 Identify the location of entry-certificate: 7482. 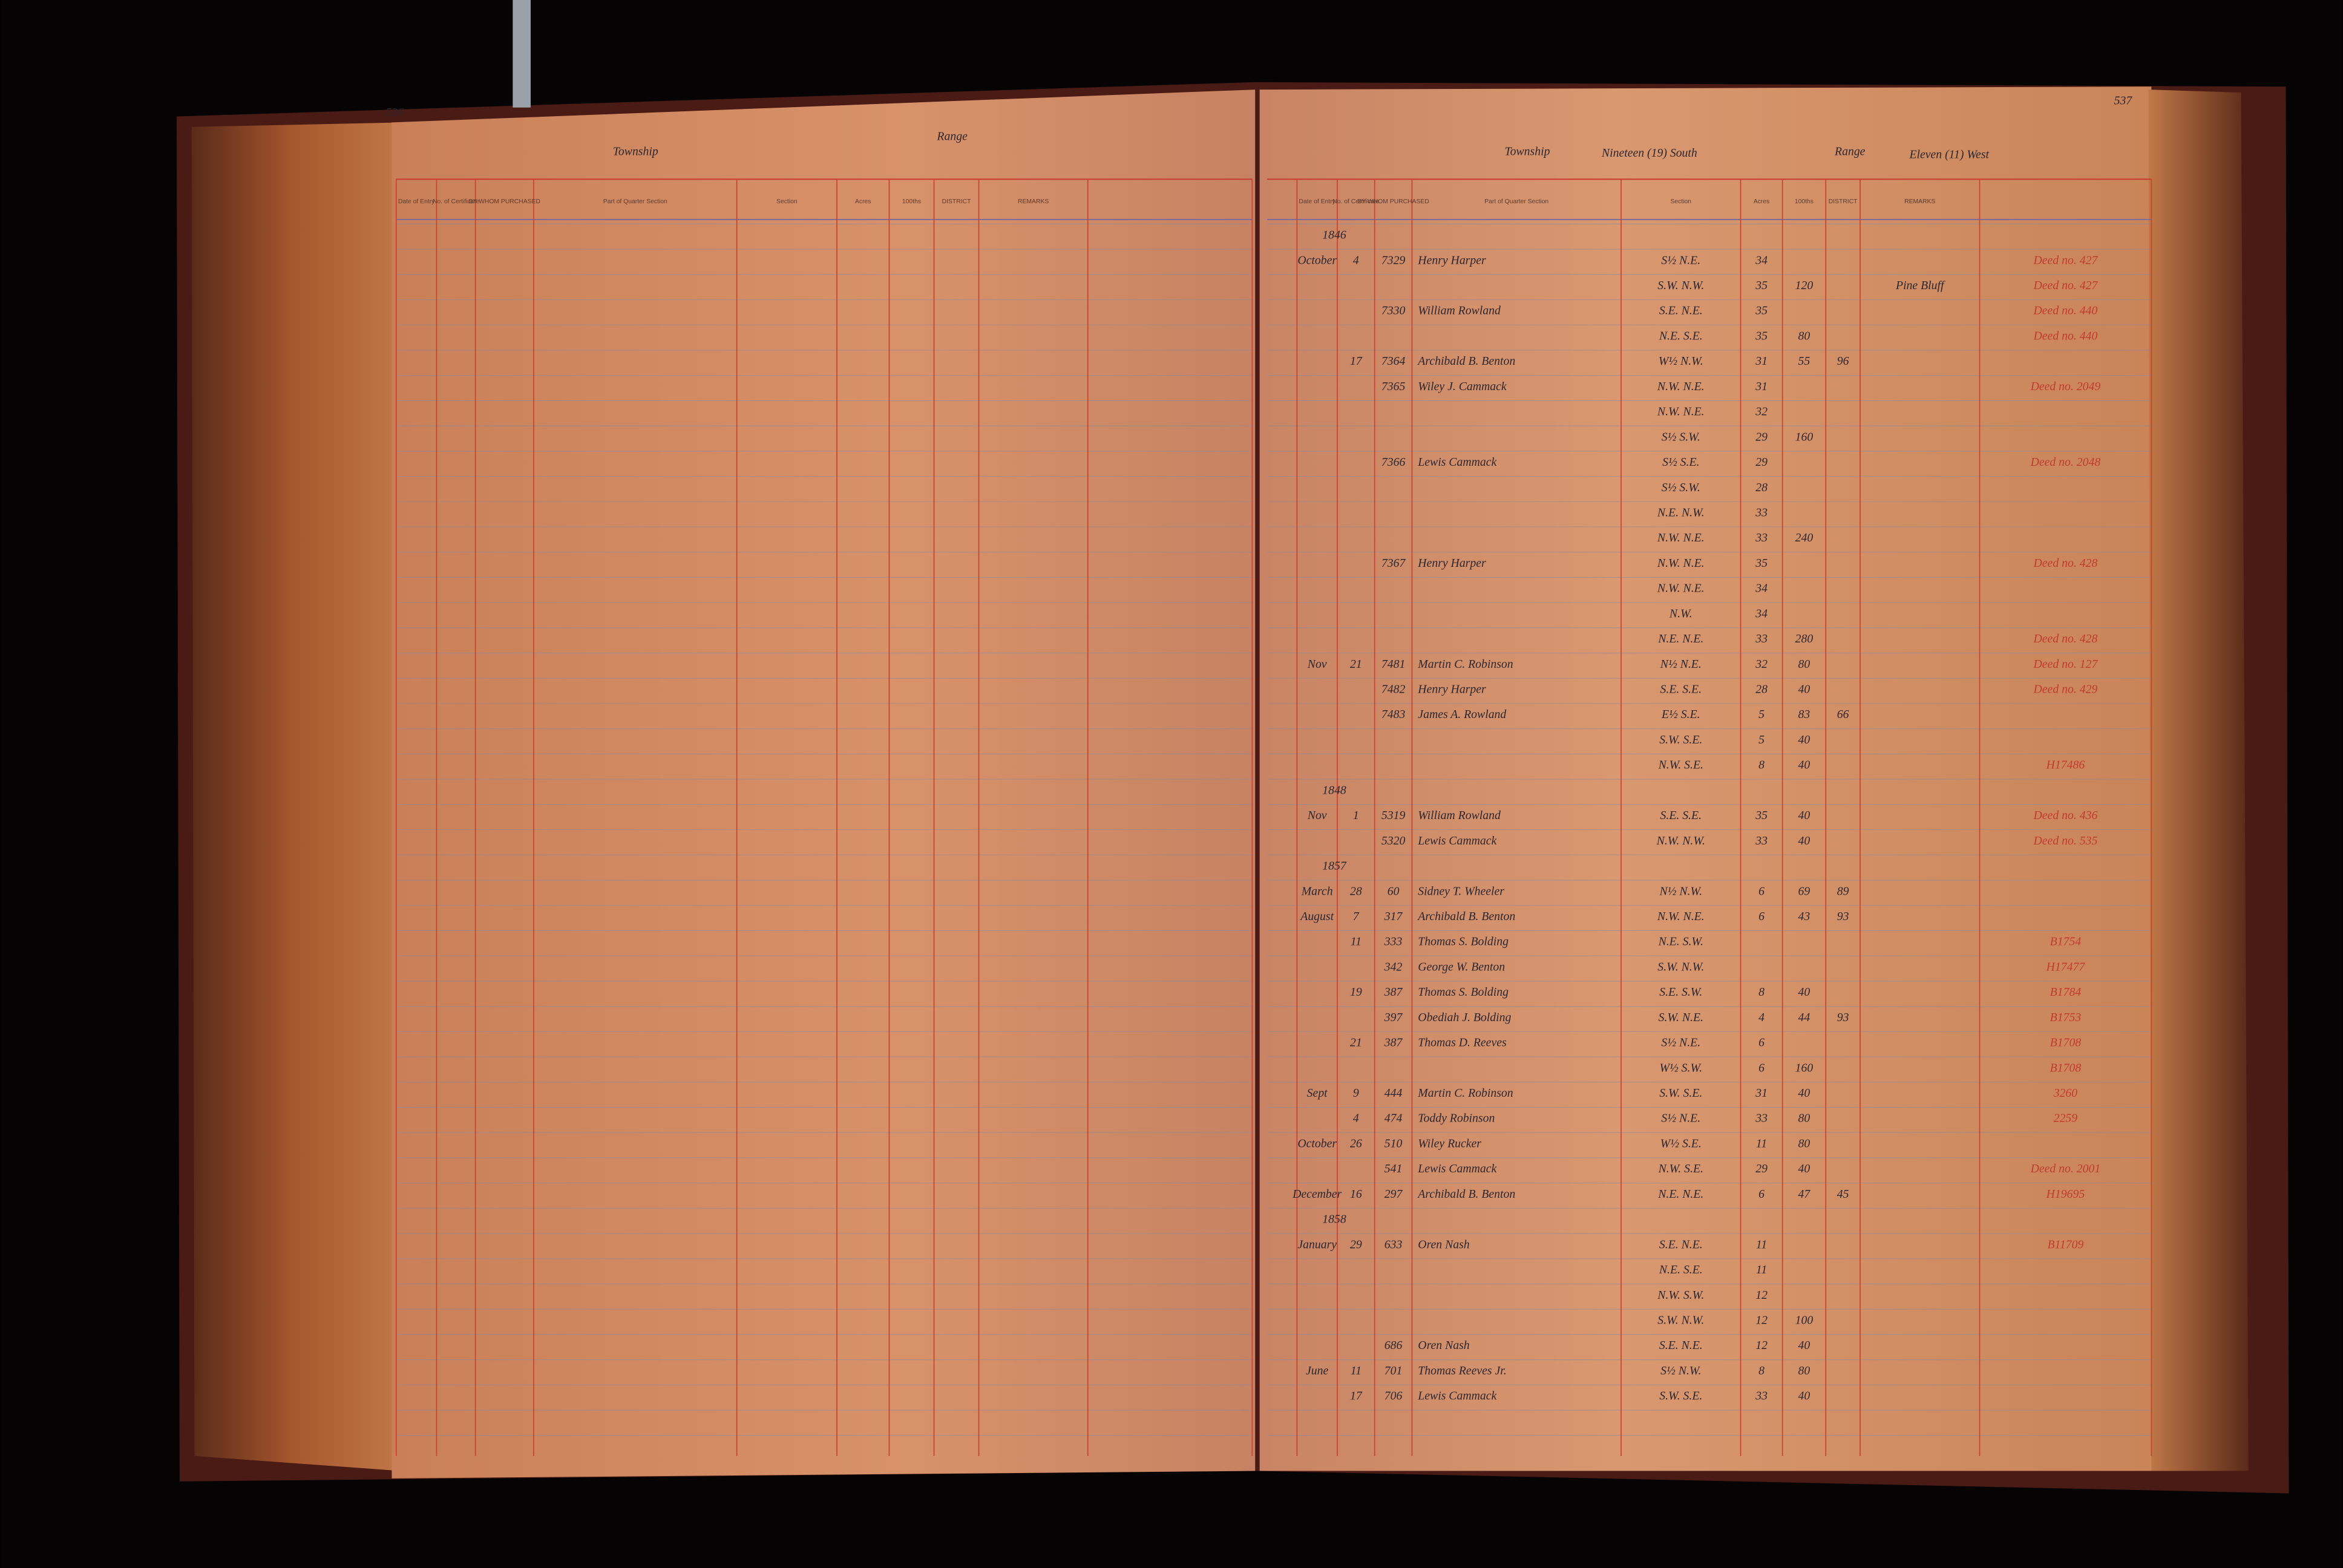
(1393, 689).